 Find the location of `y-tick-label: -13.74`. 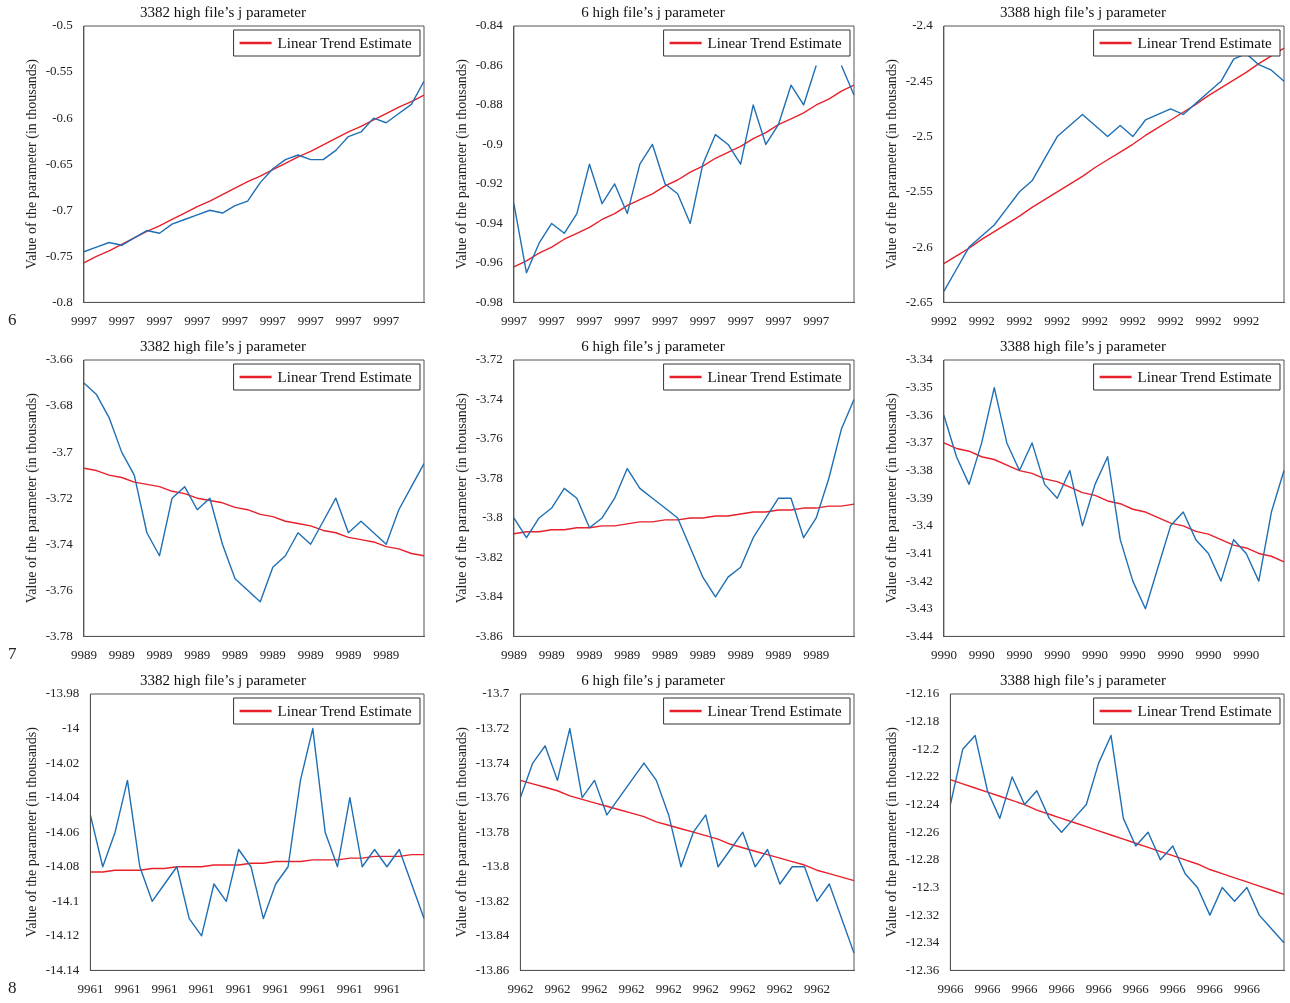

y-tick-label: -13.74 is located at coordinates (492, 762).